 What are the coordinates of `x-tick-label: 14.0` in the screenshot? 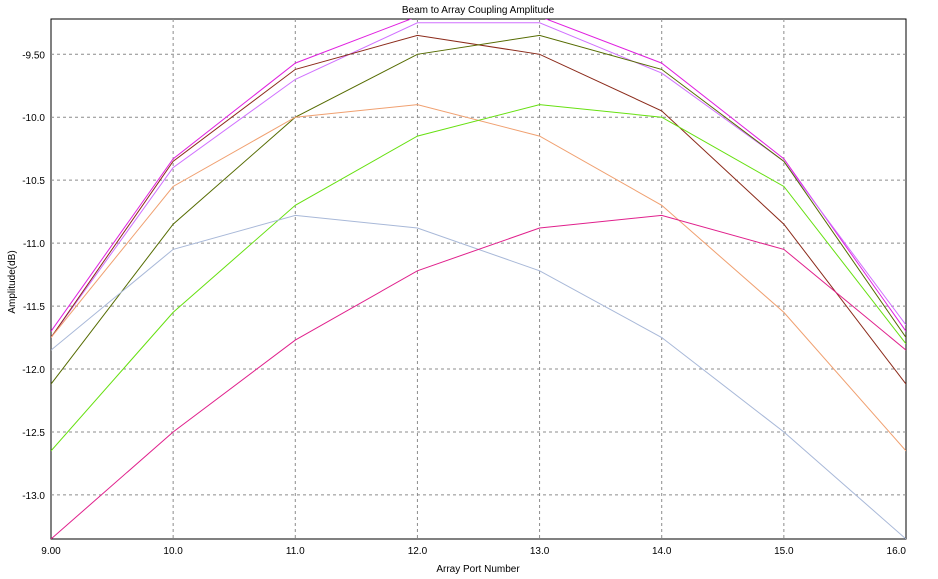 It's located at (662, 551).